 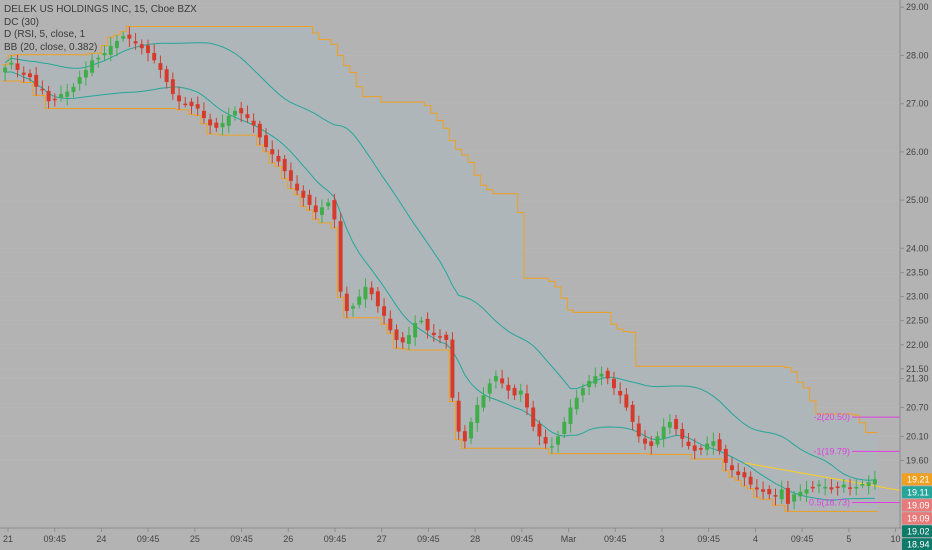 I want to click on y-tick-label: 29.00, so click(x=917, y=7).